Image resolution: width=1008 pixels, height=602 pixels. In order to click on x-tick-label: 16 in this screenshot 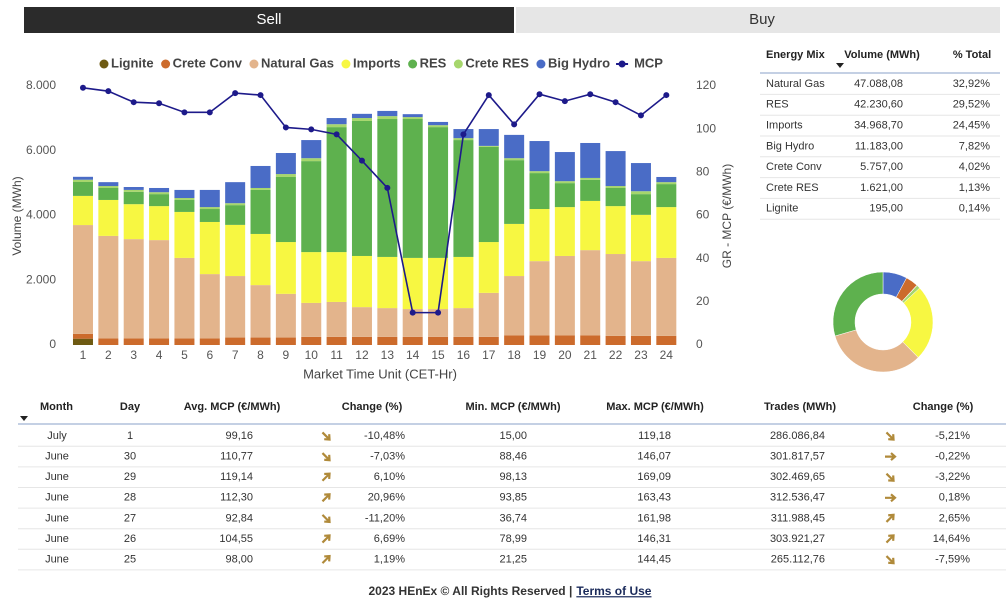, I will do `click(464, 355)`.